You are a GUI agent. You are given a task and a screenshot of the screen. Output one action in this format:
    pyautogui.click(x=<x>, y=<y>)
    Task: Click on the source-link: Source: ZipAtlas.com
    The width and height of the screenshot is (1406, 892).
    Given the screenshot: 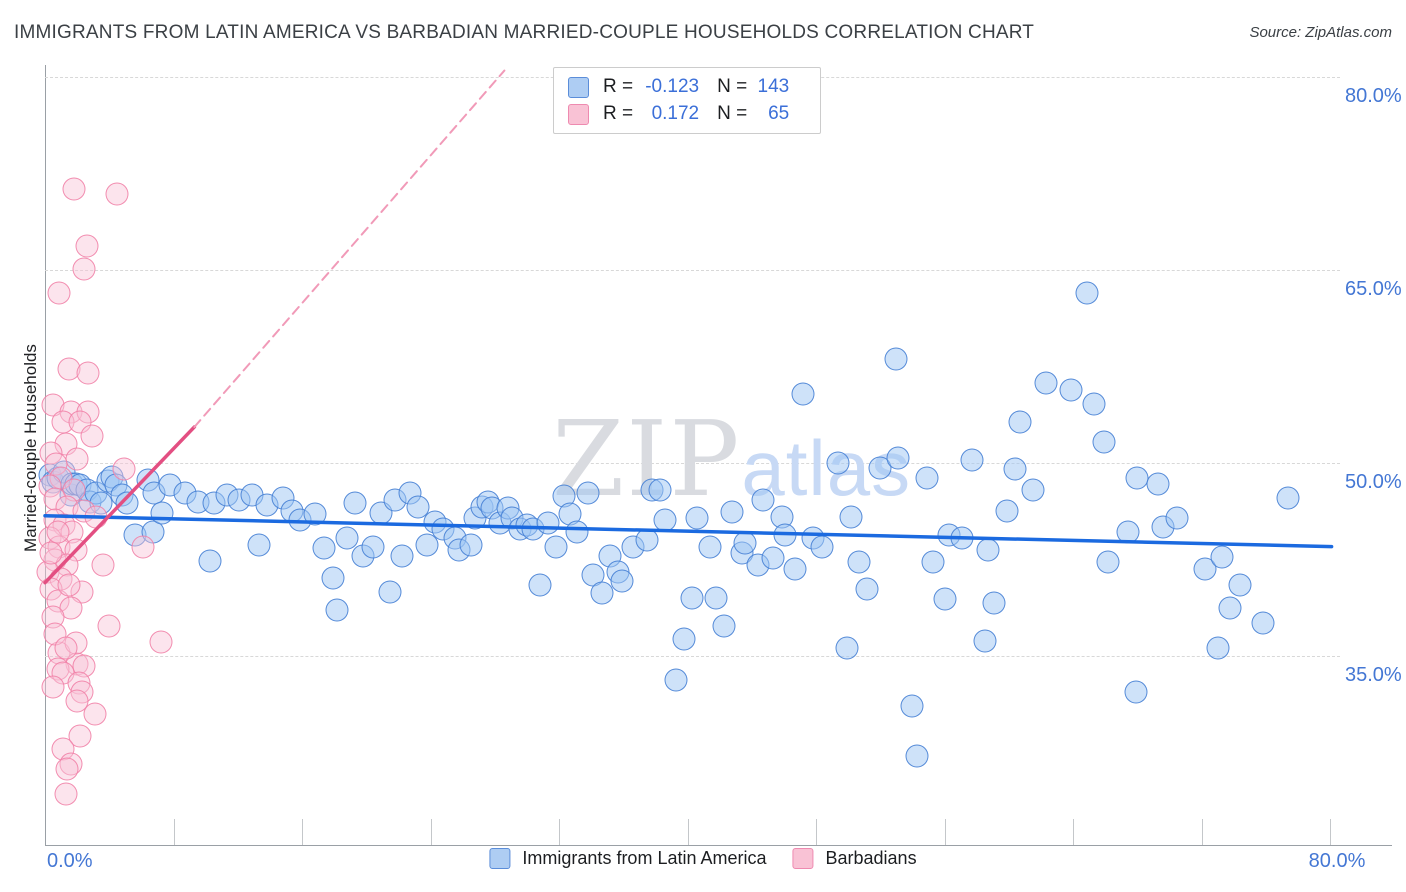 What is the action you would take?
    pyautogui.click(x=1320, y=32)
    